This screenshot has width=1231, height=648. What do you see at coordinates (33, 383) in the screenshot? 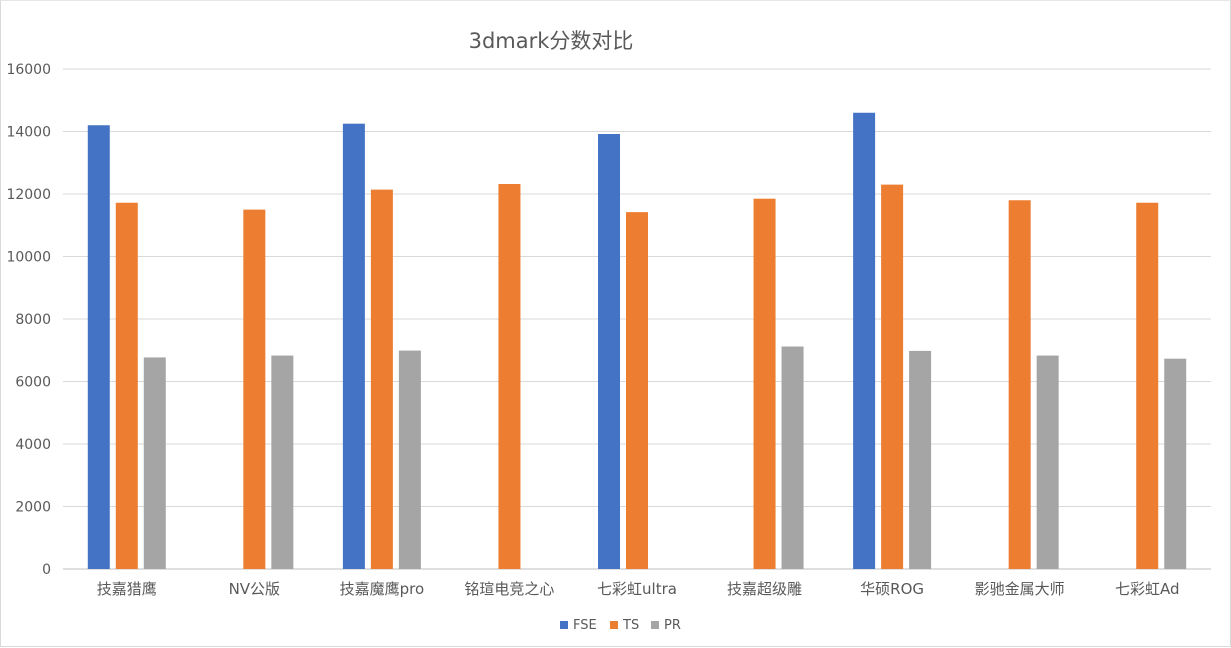
I see `y-tick-label: 6000` at bounding box center [33, 383].